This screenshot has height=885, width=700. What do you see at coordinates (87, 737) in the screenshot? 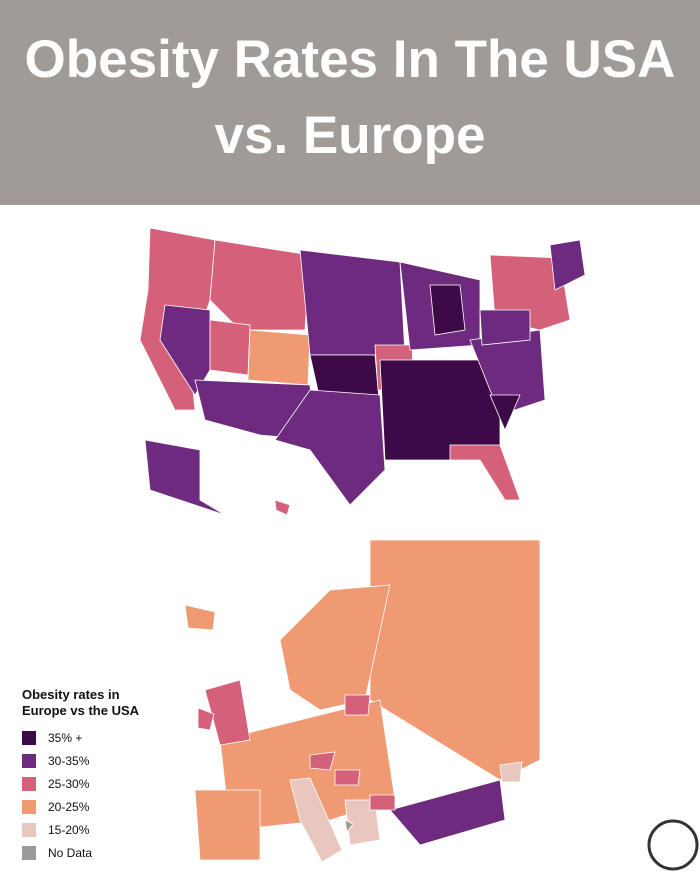
I see `legend-item: 35% +` at bounding box center [87, 737].